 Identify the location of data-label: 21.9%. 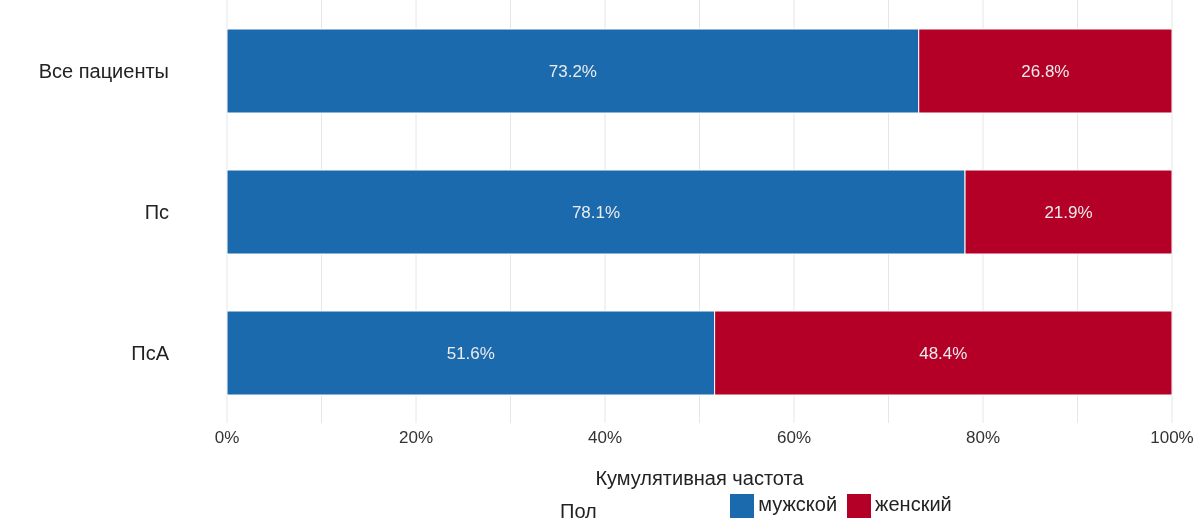
(1068, 212).